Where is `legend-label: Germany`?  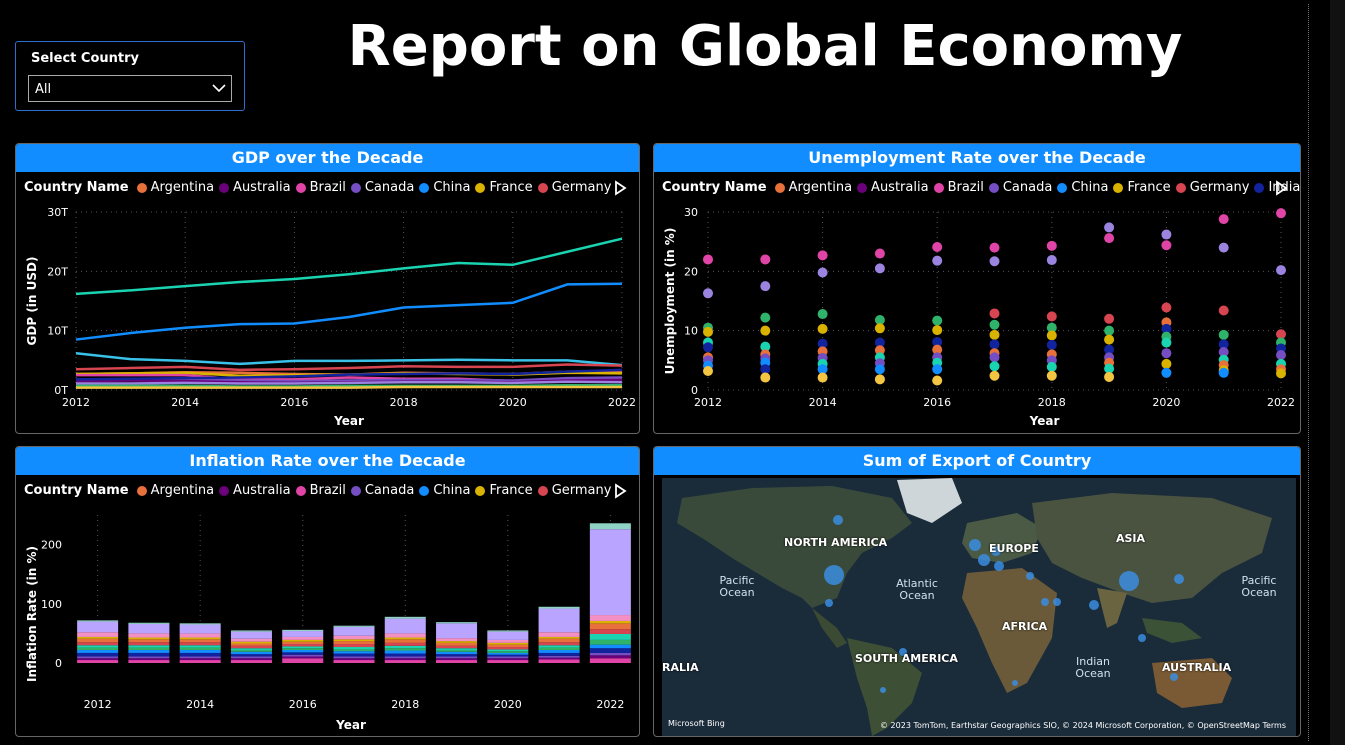 legend-label: Germany is located at coordinates (581, 490).